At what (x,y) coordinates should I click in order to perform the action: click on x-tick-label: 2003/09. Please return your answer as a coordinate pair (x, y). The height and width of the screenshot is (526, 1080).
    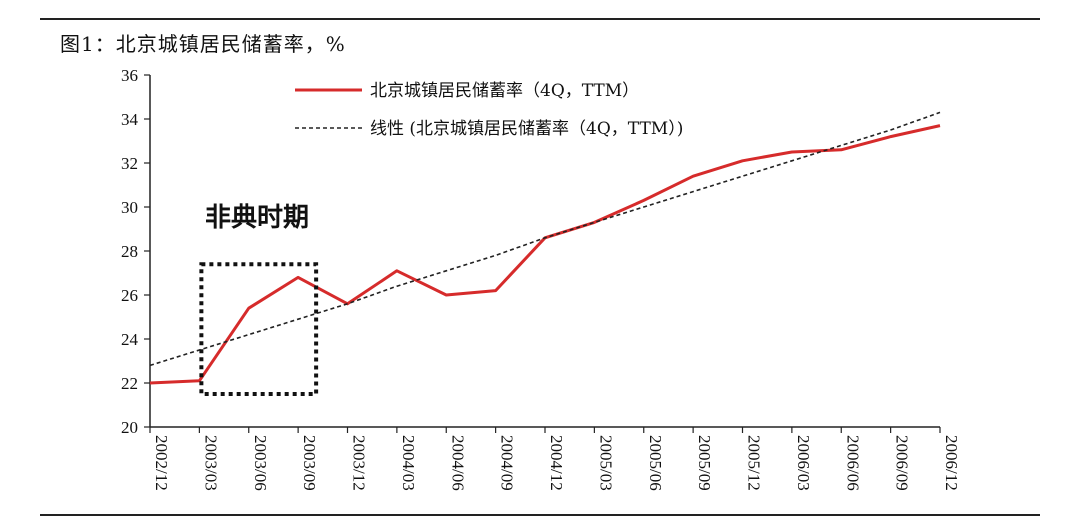
    Looking at the image, I should click on (309, 463).